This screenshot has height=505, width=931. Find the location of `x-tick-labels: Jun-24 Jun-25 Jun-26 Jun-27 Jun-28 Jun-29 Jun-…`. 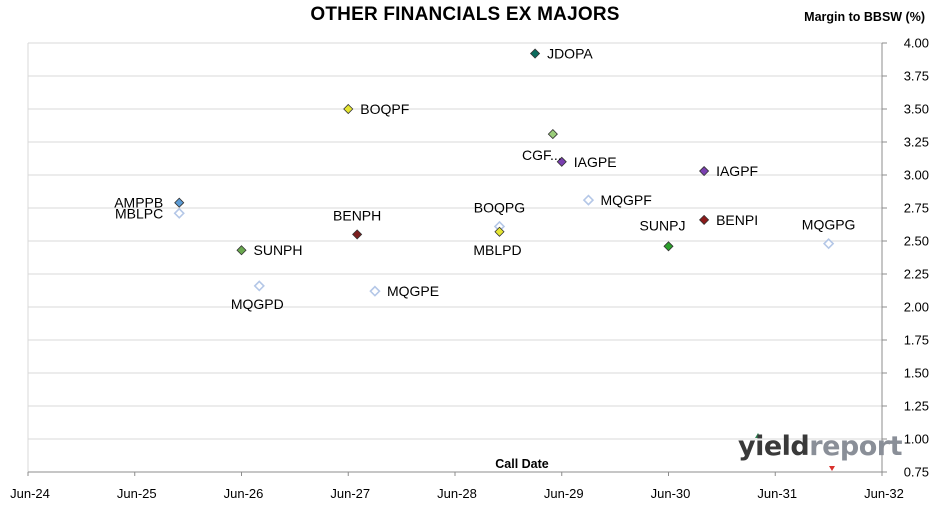

x-tick-labels: Jun-24 Jun-25 Jun-26 Jun-27 Jun-28 Jun-29 Jun-… is located at coordinates (457, 493).